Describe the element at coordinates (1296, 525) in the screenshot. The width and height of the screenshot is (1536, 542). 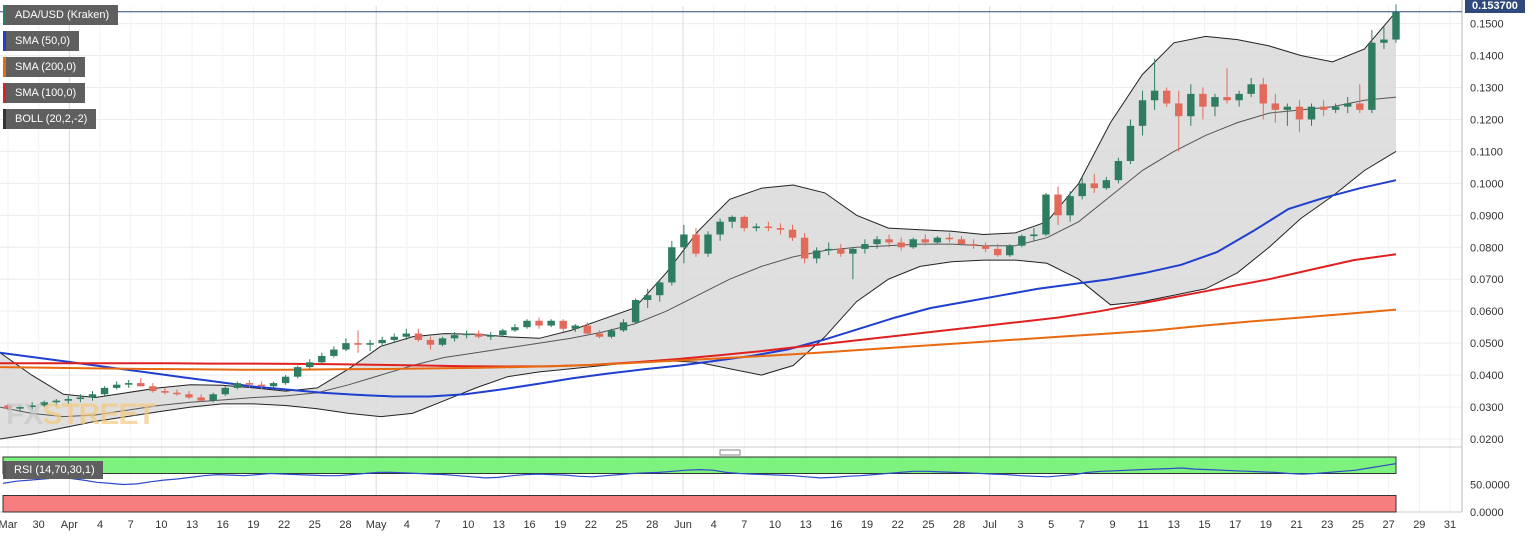
I see `x-tick-label: 21` at that location.